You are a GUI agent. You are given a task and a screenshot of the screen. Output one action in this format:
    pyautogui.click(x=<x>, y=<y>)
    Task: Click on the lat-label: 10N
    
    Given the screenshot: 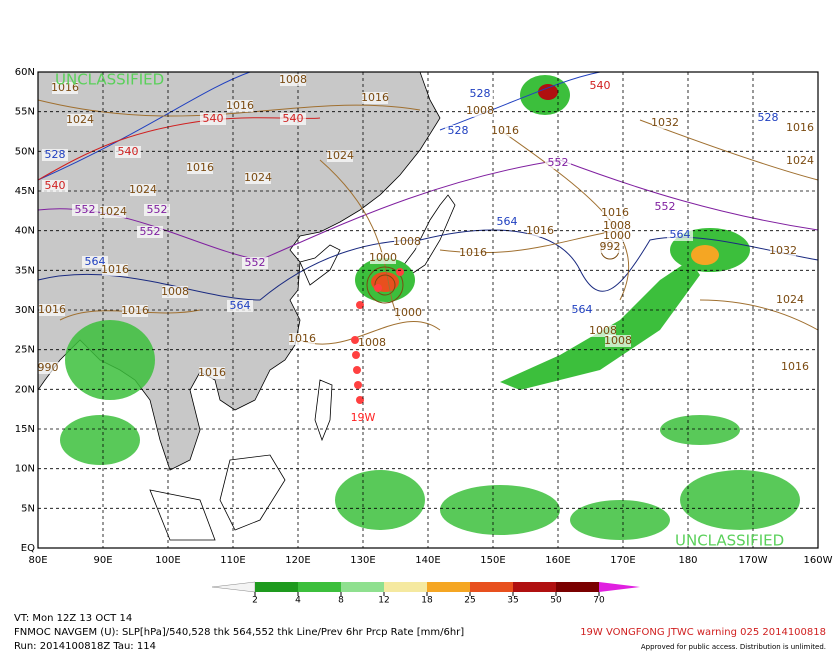 What is the action you would take?
    pyautogui.click(x=25, y=469)
    